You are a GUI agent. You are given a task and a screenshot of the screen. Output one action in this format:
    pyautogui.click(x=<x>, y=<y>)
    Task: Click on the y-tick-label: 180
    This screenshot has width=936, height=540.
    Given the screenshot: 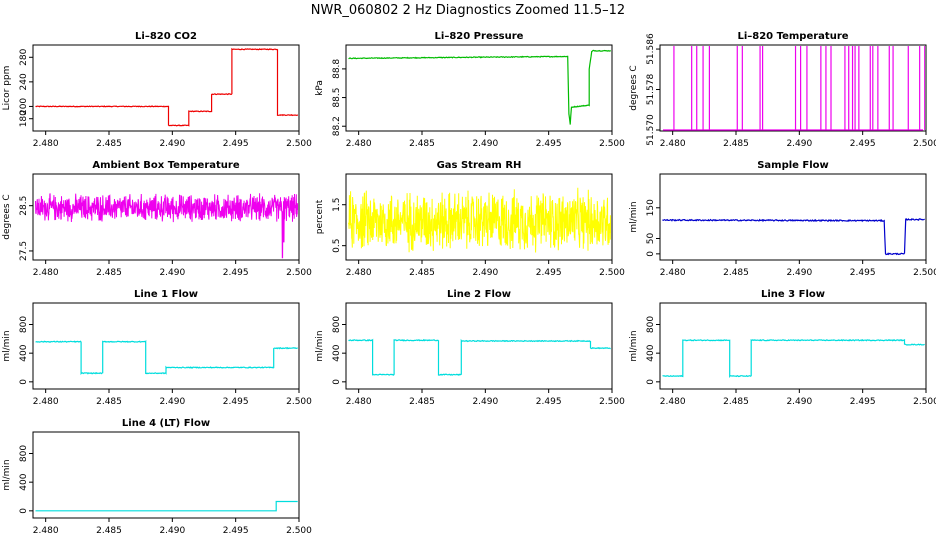 What is the action you would take?
    pyautogui.click(x=24, y=118)
    